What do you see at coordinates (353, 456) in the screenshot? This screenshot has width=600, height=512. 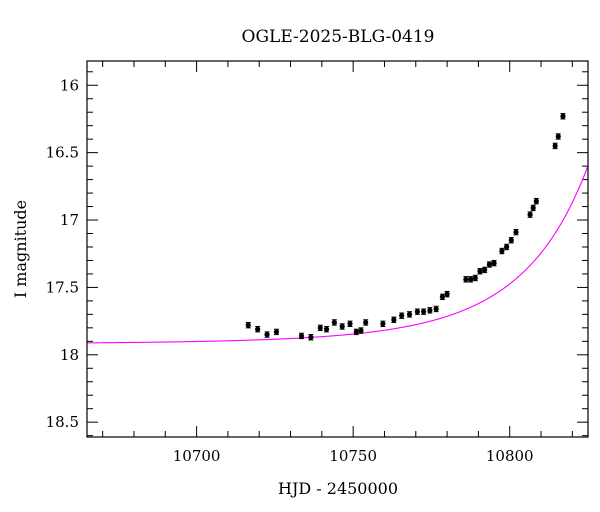 I see `x-tick-label: 10750` at bounding box center [353, 456].